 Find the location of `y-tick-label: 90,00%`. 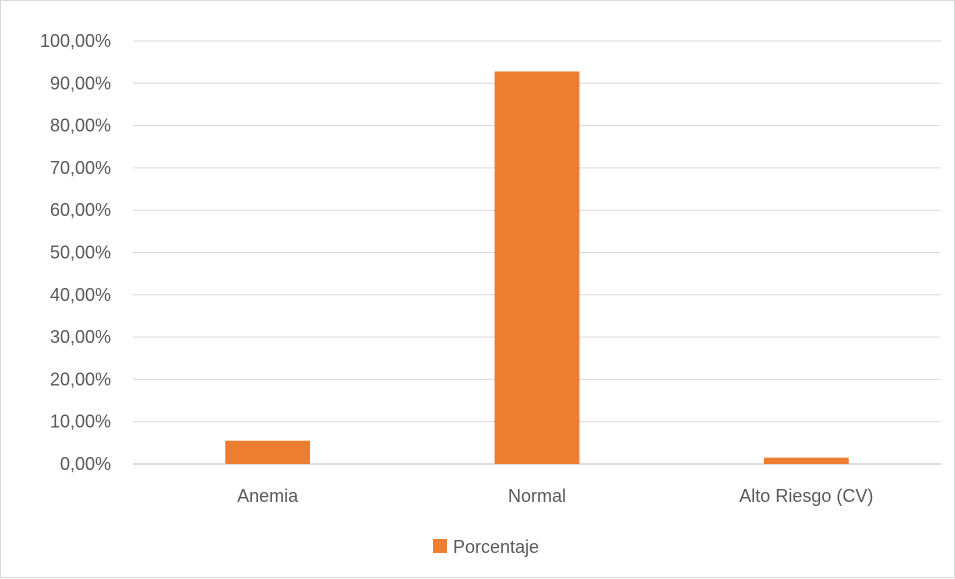

y-tick-label: 90,00% is located at coordinates (80, 83).